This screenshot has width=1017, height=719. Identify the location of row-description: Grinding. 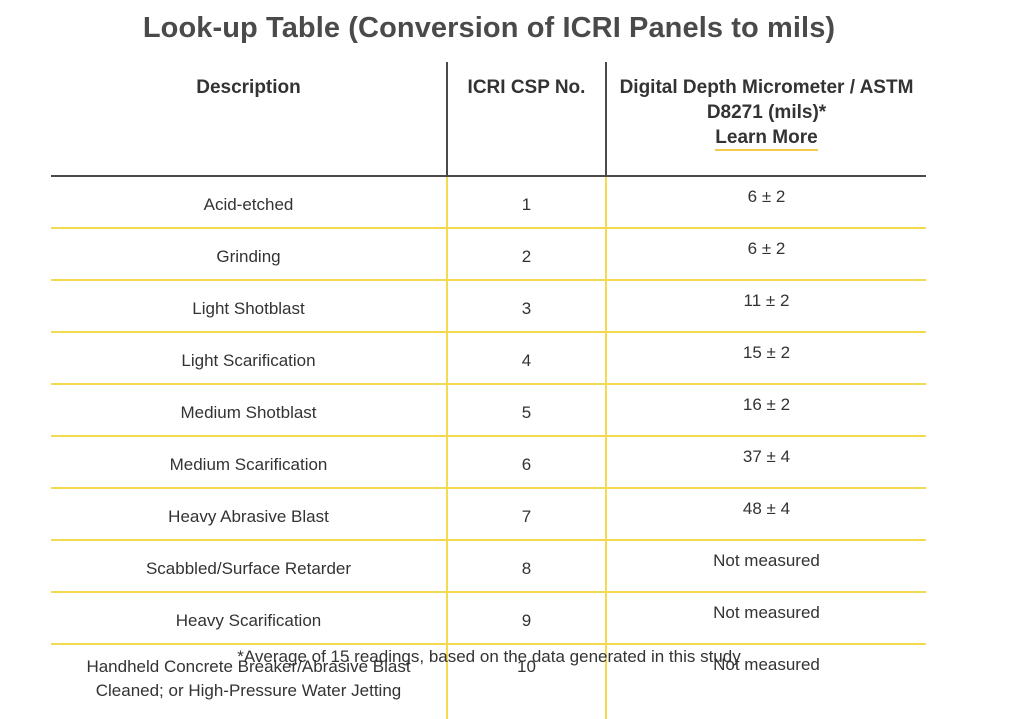
(249, 254).